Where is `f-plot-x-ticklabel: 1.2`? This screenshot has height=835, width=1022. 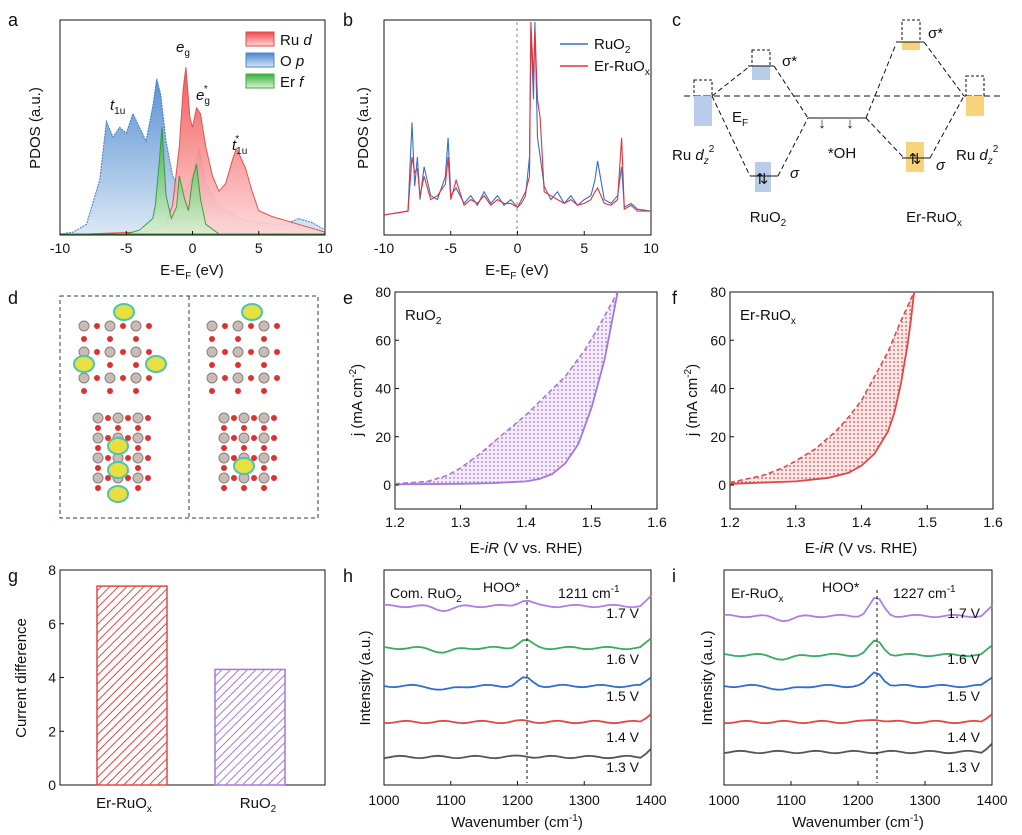
f-plot-x-ticklabel: 1.2 is located at coordinates (730, 522).